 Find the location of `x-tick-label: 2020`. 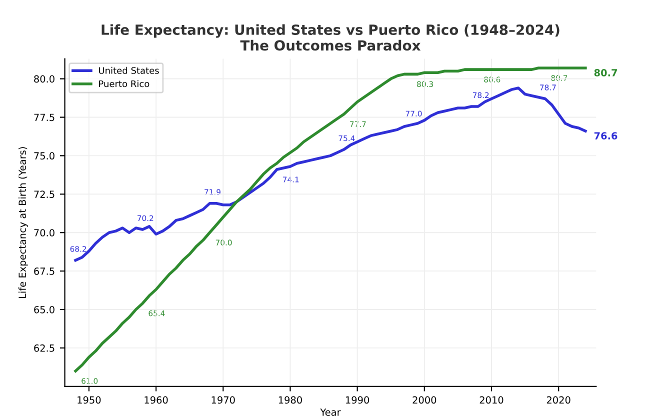

x-tick-label: 2020 is located at coordinates (558, 400).